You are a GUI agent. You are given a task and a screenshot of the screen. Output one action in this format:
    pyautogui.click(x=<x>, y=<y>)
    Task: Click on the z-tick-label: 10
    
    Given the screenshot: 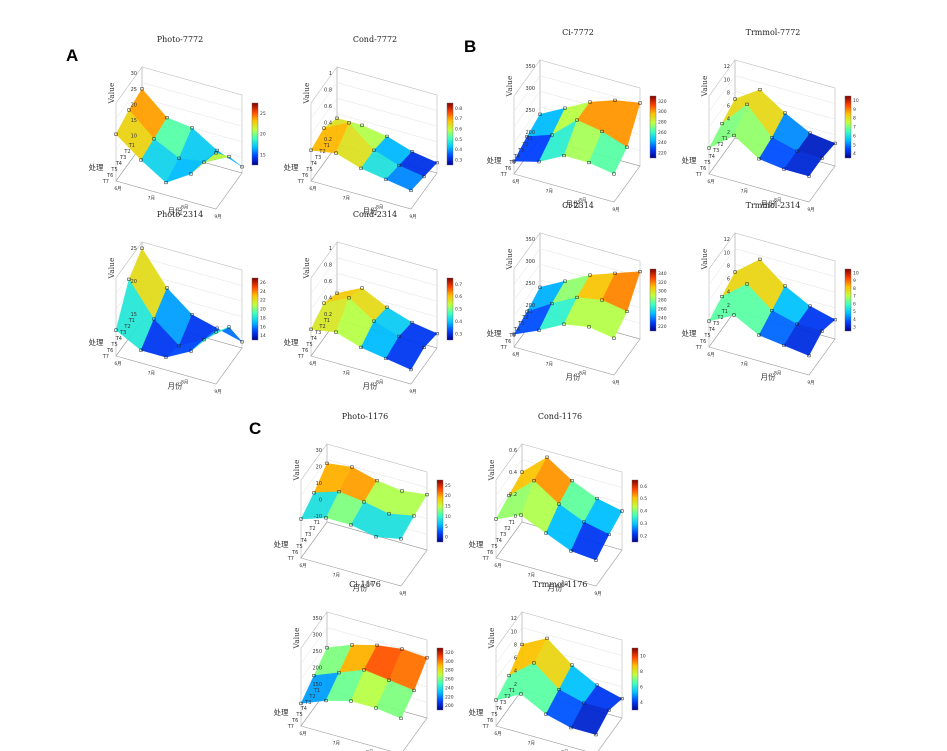 What is the action you would take?
    pyautogui.click(x=319, y=484)
    